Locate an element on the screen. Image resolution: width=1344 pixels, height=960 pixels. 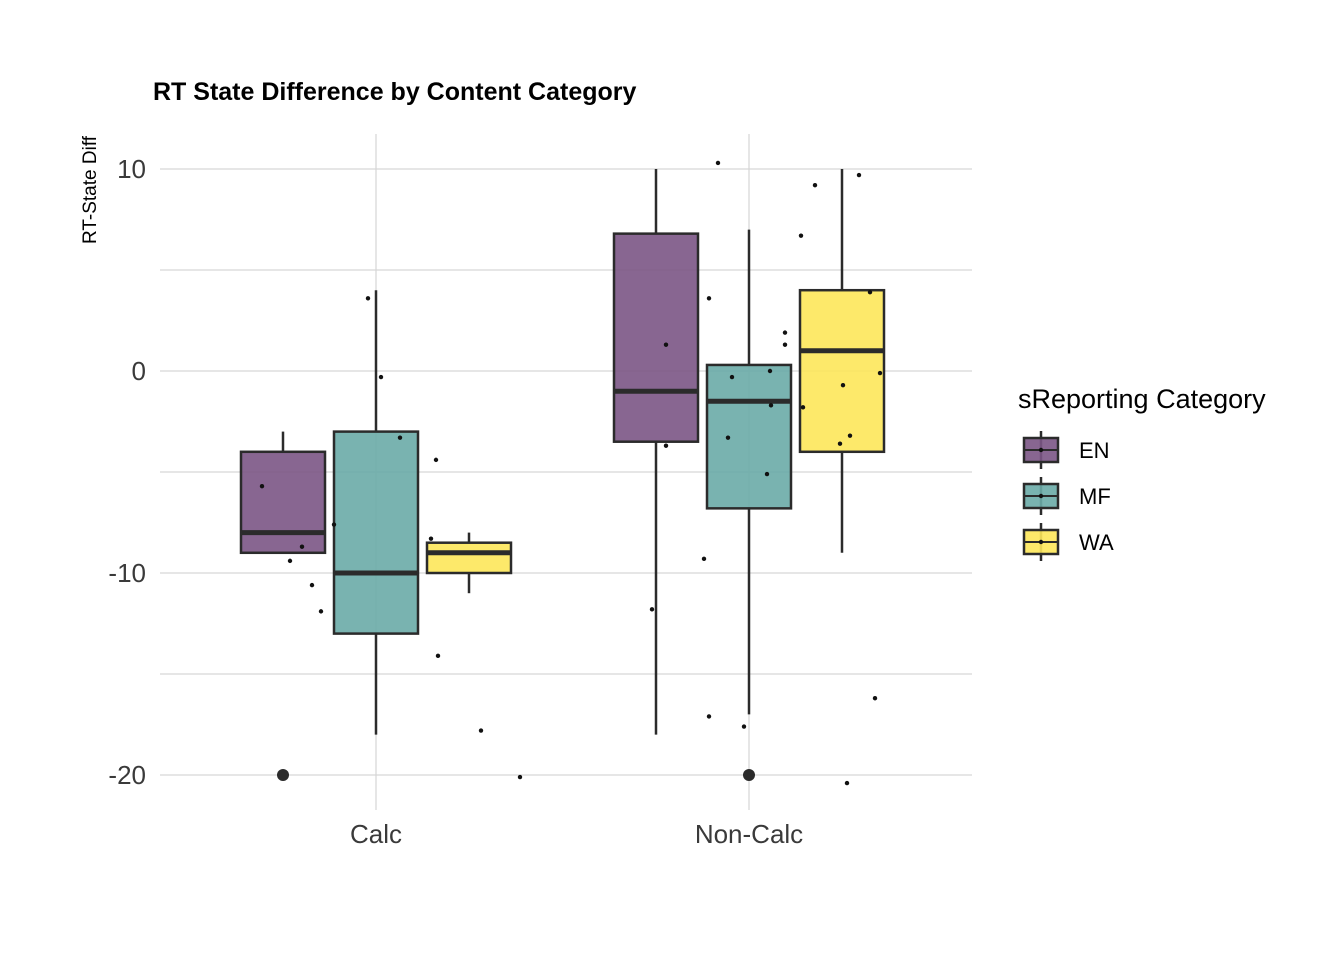
box-en-non-calc is located at coordinates (656, 452).